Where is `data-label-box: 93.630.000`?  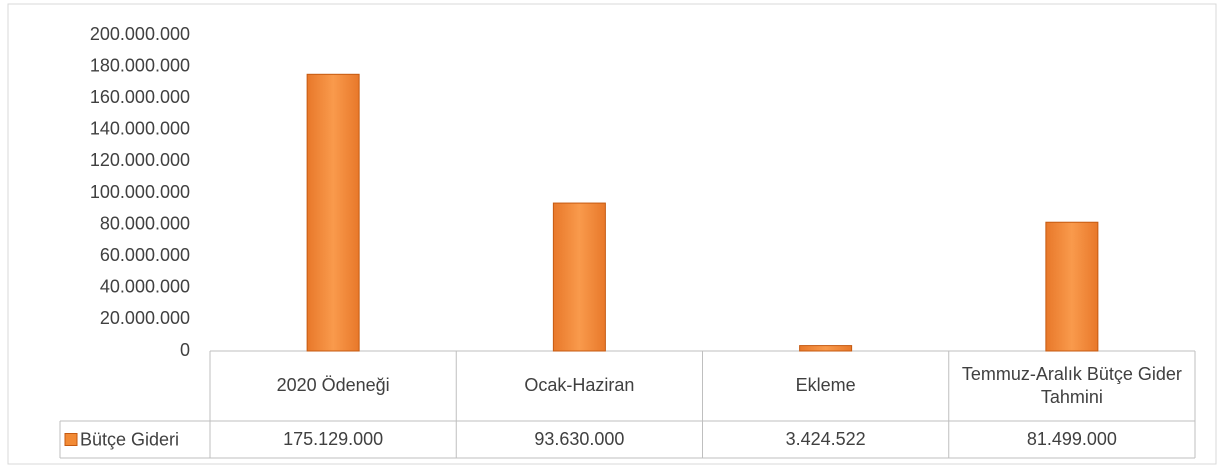 data-label-box: 93.630.000 is located at coordinates (579, 438).